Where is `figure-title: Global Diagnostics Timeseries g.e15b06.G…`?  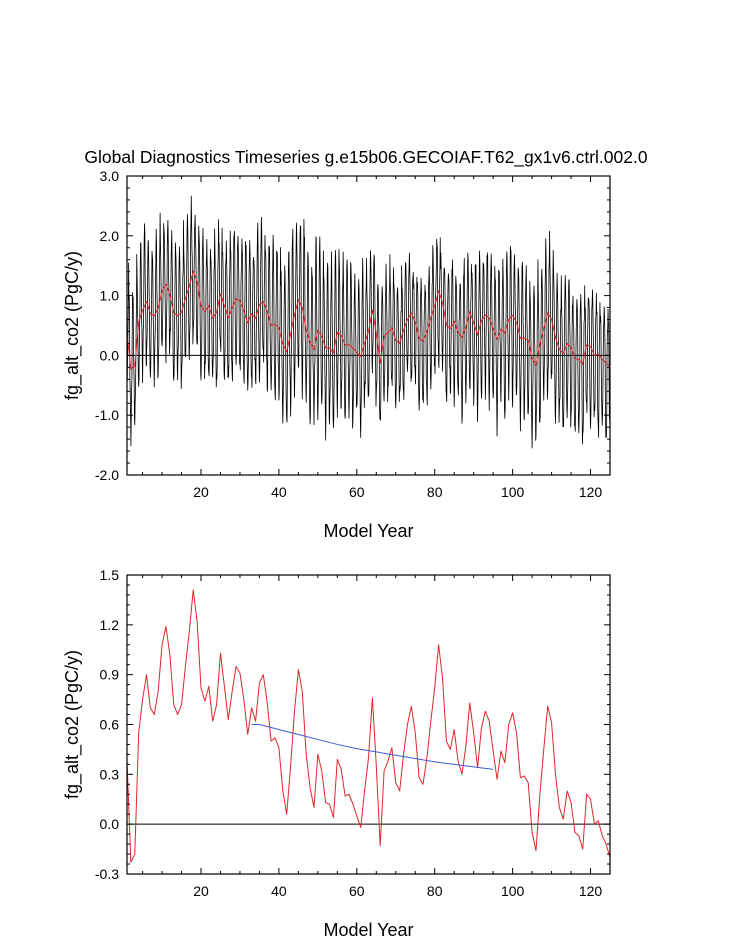
figure-title: Global Diagnostics Timeseries g.e15b06.G… is located at coordinates (365, 157).